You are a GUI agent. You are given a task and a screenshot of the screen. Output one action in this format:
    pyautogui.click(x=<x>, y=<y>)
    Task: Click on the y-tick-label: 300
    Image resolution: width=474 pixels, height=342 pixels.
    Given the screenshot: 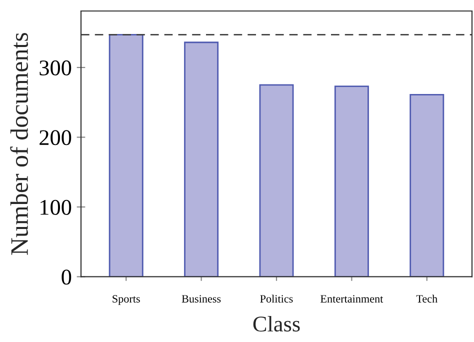 What is the action you would take?
    pyautogui.click(x=56, y=68)
    